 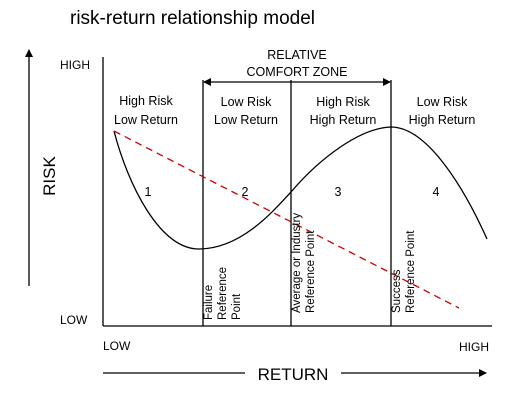 I want to click on zone-4-label-line2: High Return, so click(x=442, y=120).